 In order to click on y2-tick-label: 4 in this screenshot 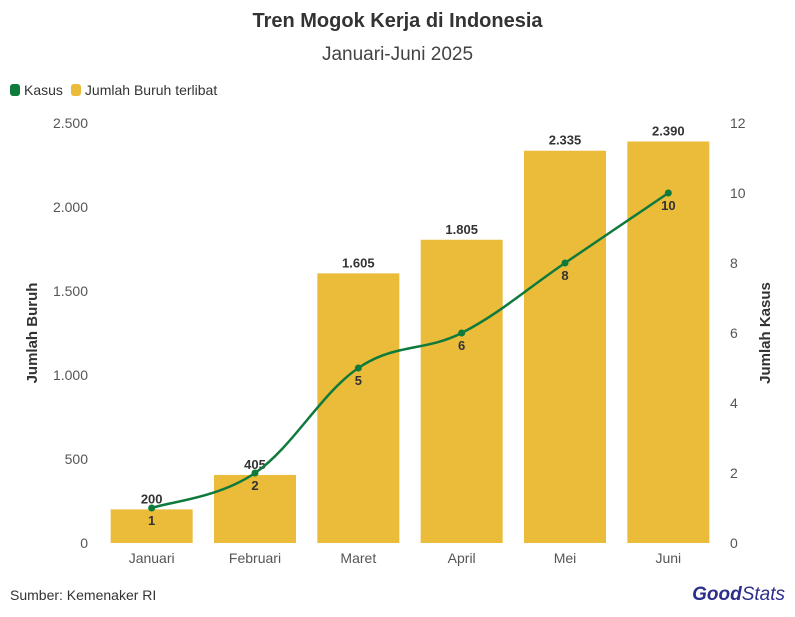, I will do `click(734, 403)`.